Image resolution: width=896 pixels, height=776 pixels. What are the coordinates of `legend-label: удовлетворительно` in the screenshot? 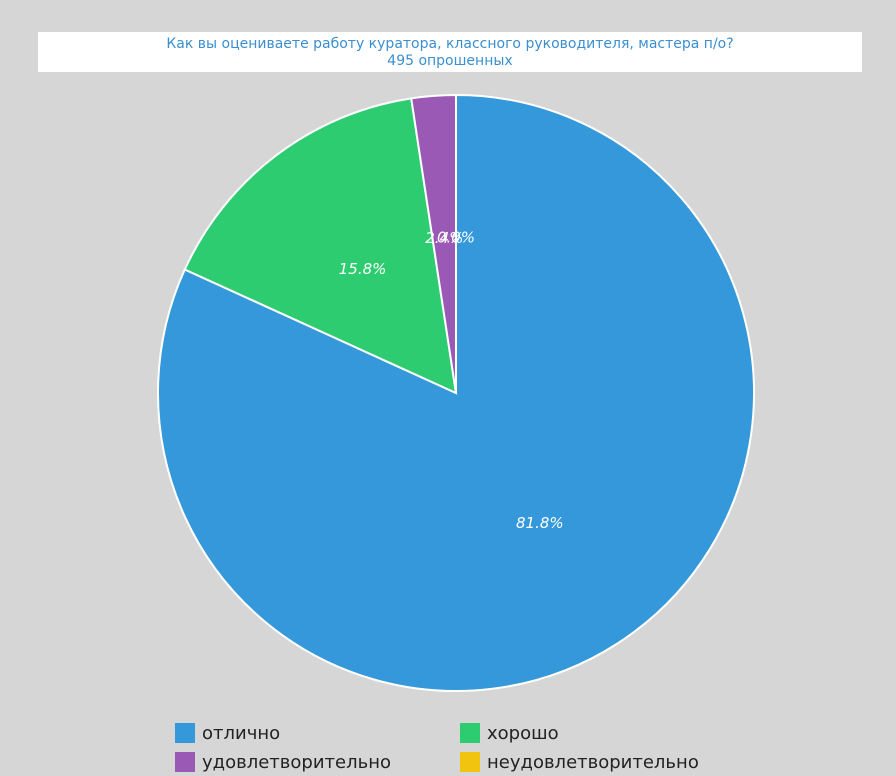 It's located at (296, 762).